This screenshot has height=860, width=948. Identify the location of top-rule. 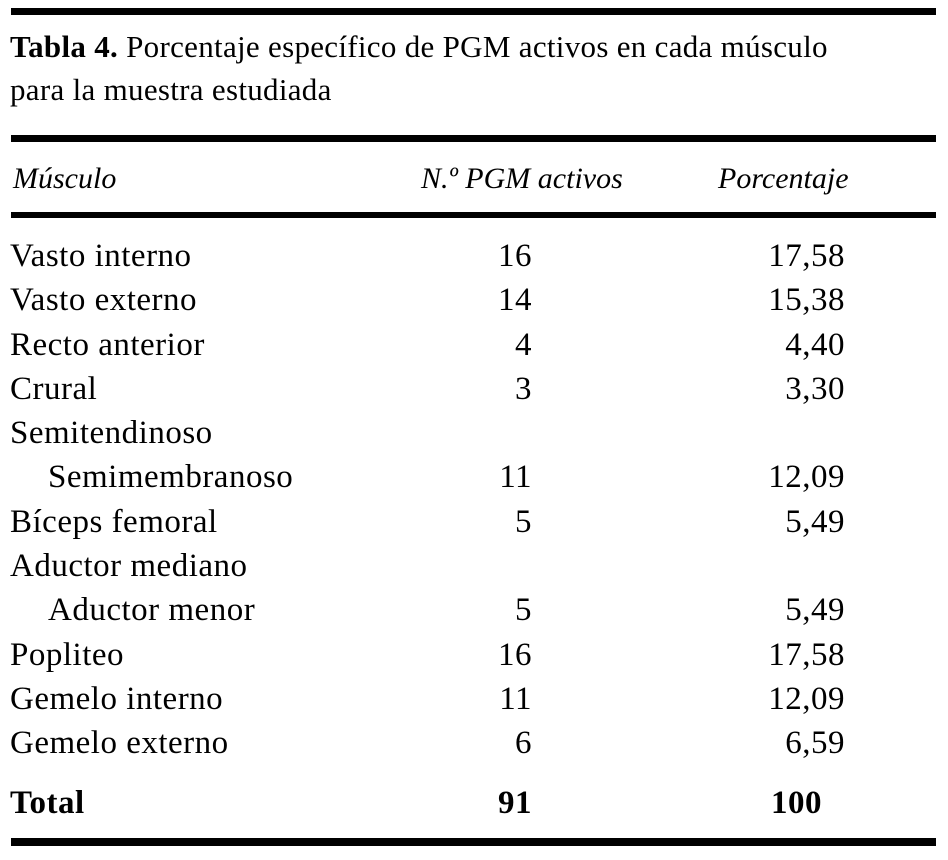
(473, 11).